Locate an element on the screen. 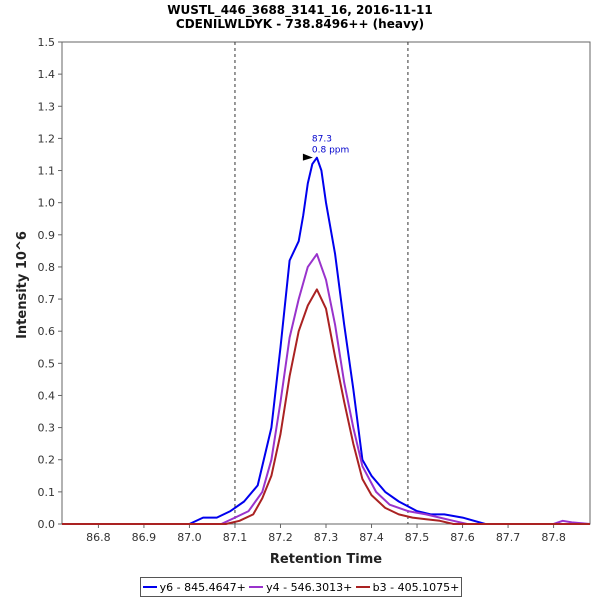 The image size is (600, 600). y-tick-label: 0.6 is located at coordinates (47, 331).